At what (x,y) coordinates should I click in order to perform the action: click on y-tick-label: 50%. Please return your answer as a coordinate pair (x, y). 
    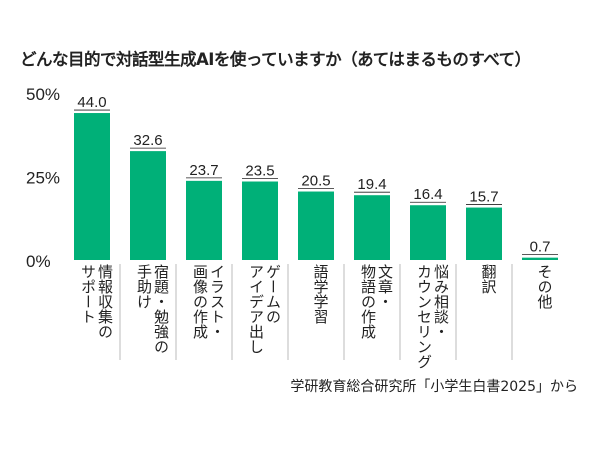
    Looking at the image, I should click on (43, 94).